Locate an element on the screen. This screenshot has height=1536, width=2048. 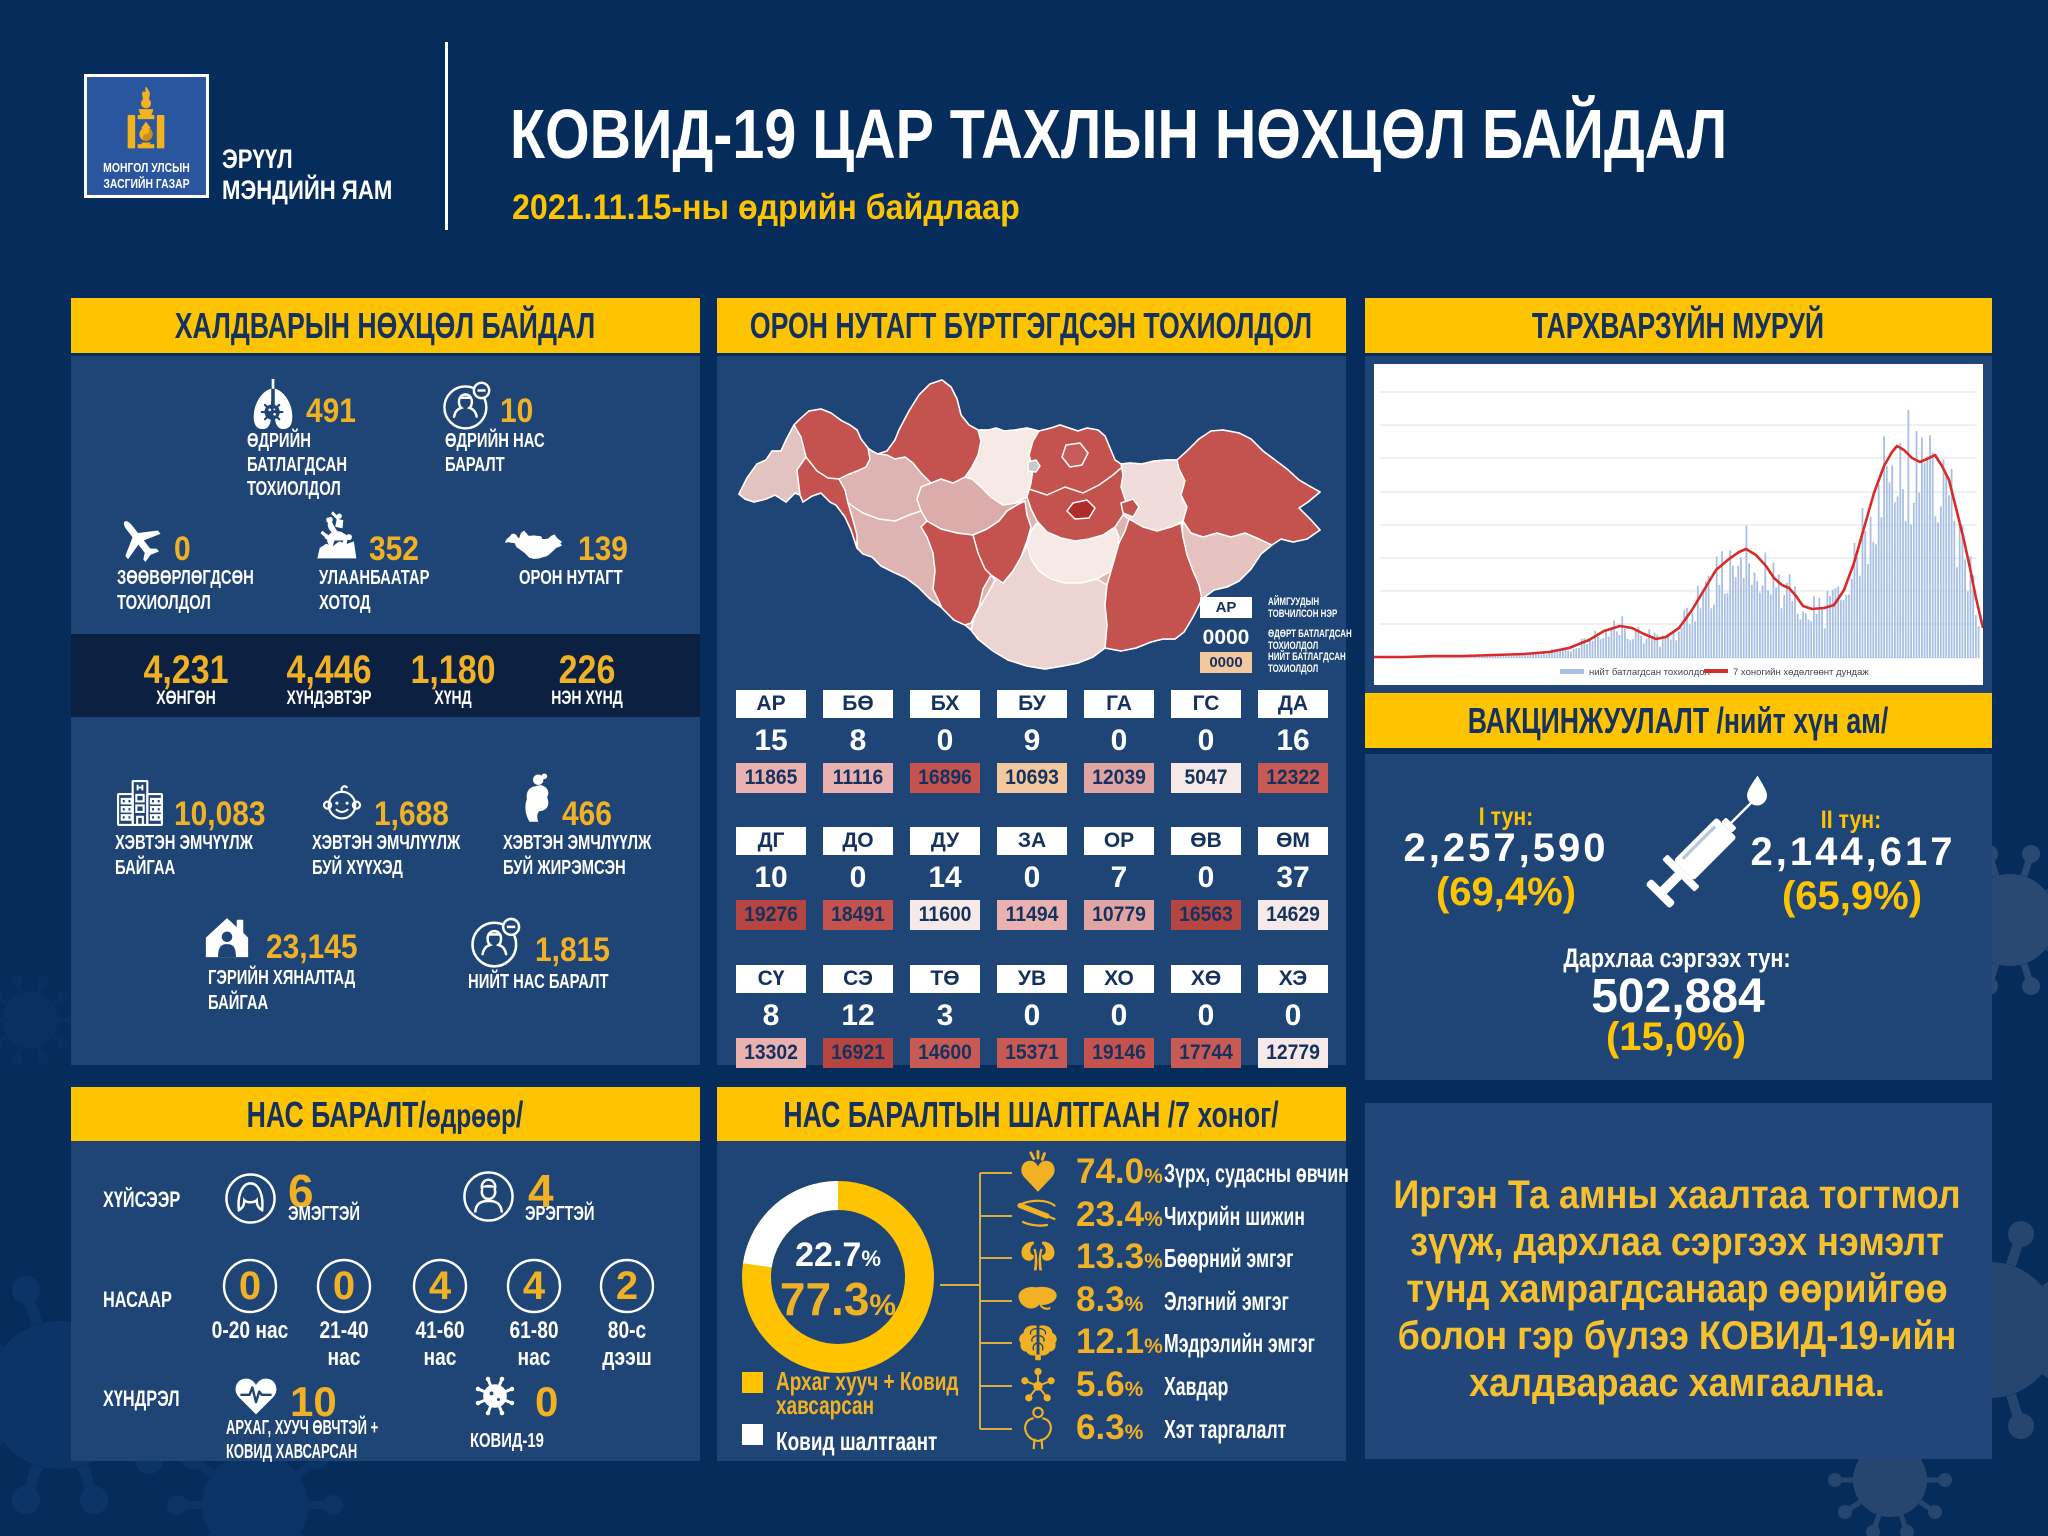
svg-text: 7 хоногийн хөдөлгөөнт дундаж is located at coordinates (1801, 672).